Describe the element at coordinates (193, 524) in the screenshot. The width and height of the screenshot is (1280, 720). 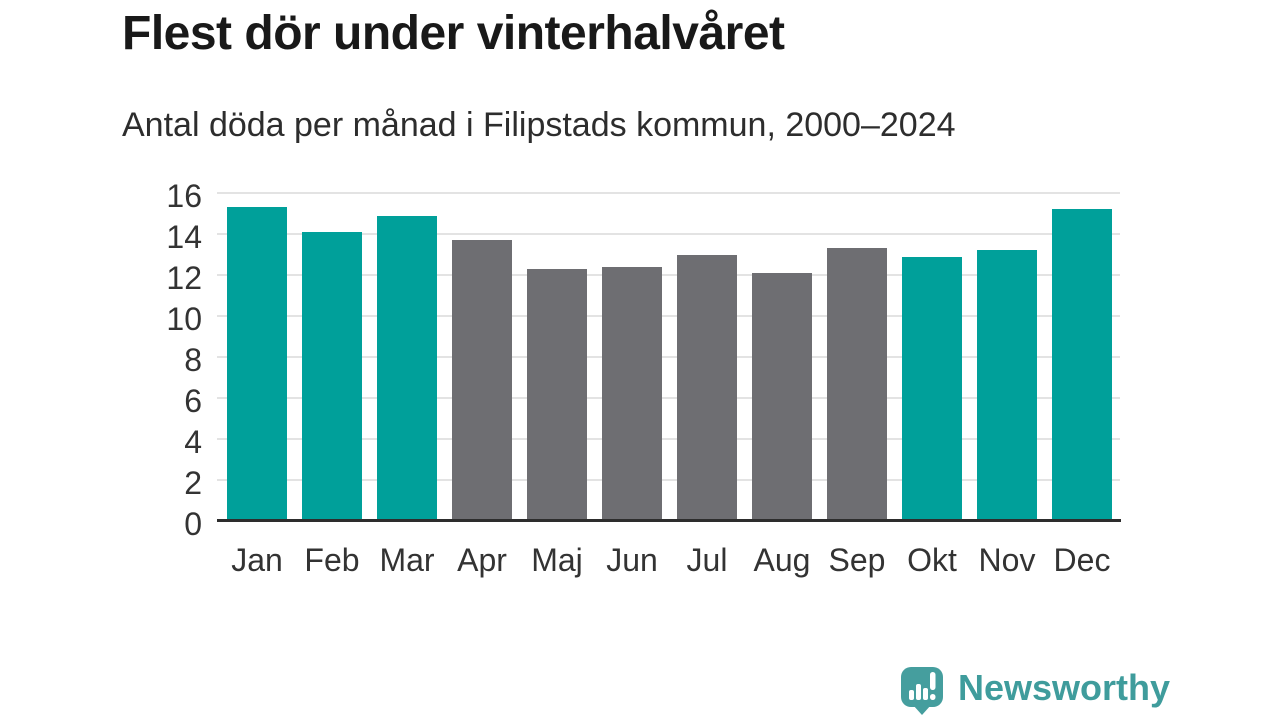
I see `y-axis-label: 0` at that location.